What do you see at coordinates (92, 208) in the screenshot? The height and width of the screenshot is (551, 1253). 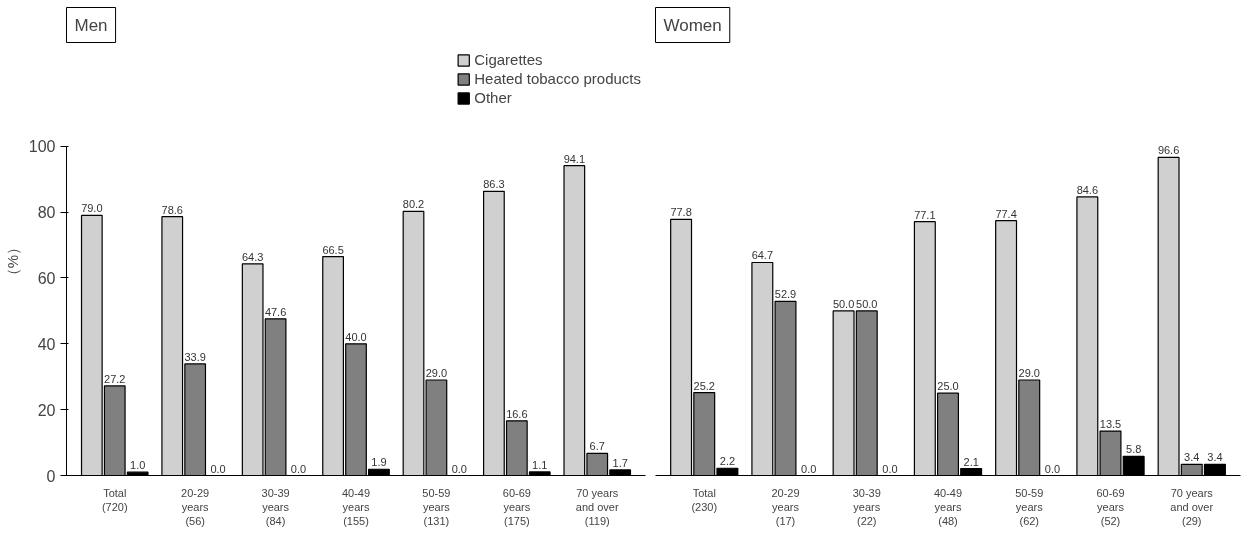 I see `data-label: 79.0` at bounding box center [92, 208].